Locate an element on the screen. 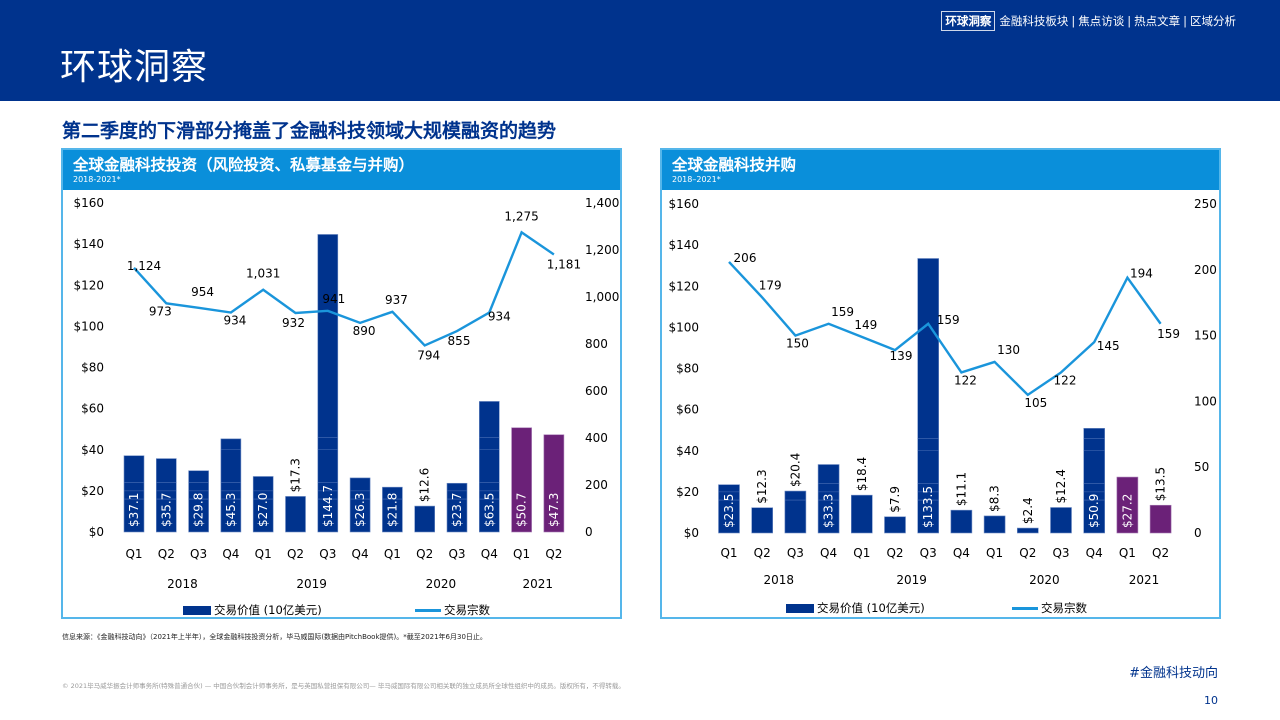 The width and height of the screenshot is (1280, 720). bar-value-label: $45.3 is located at coordinates (231, 510).